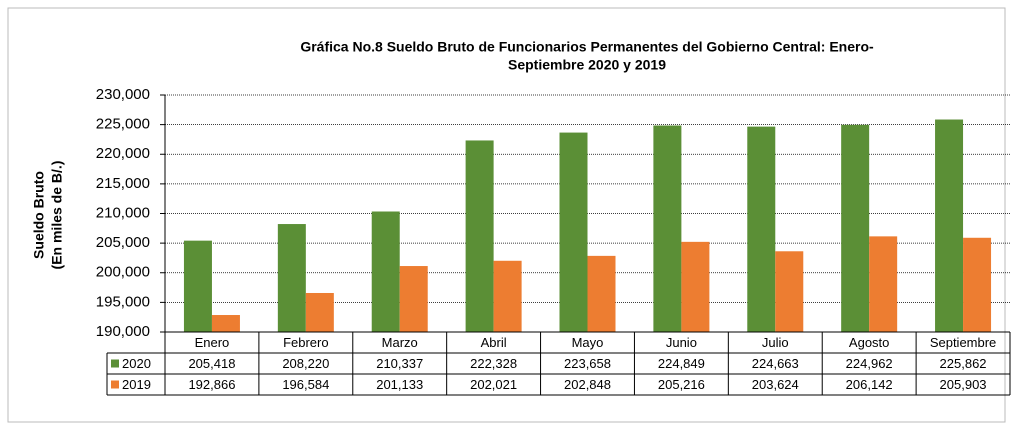  I want to click on table-cell: 205,418, so click(211, 363).